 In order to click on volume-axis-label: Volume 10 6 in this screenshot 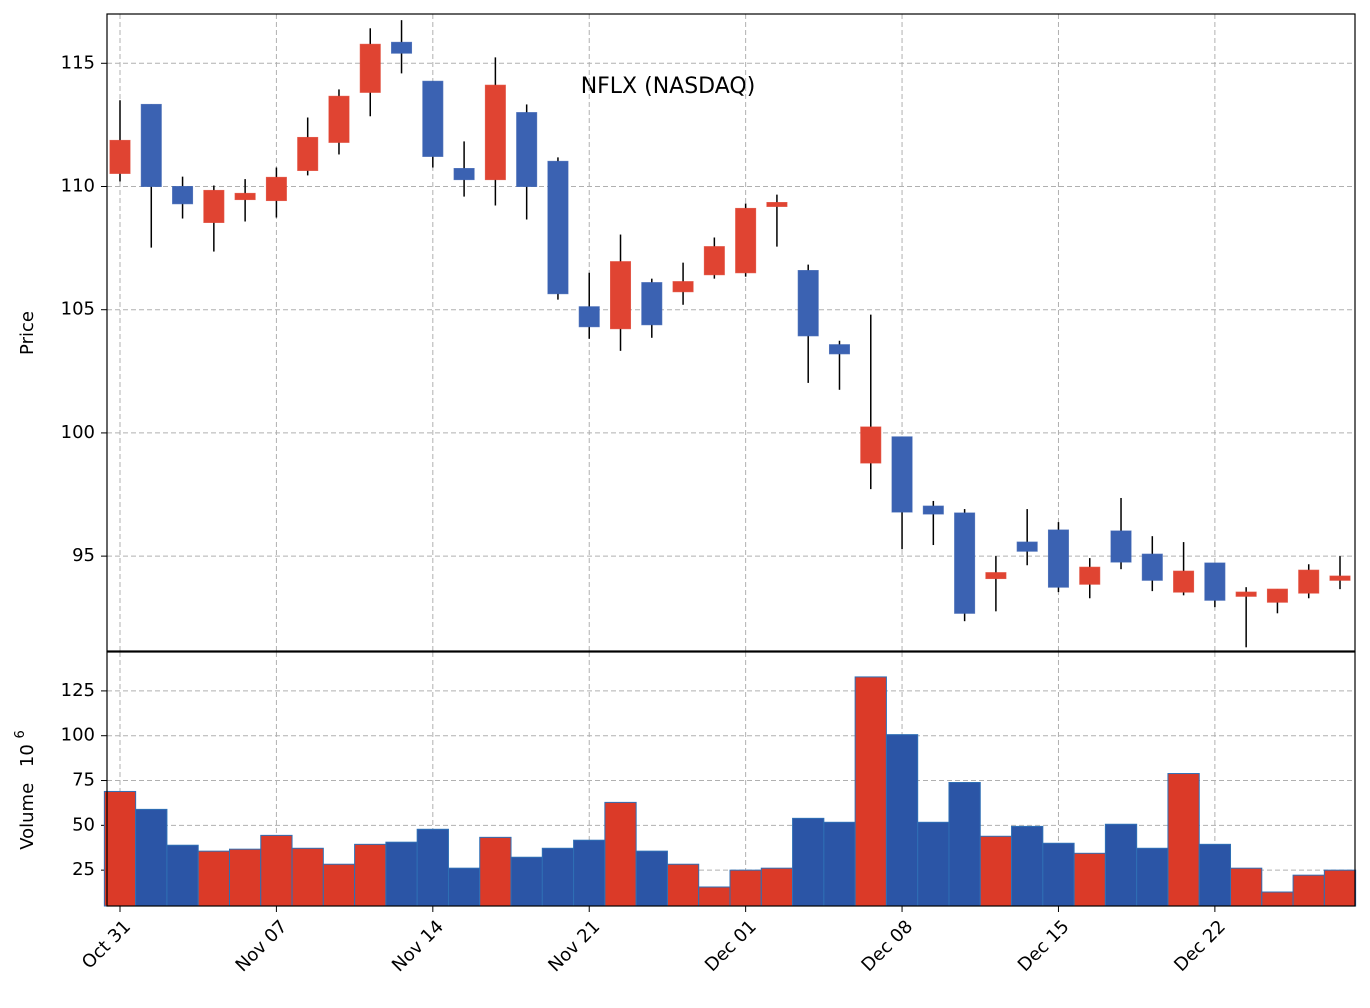, I will do `click(26, 790)`.